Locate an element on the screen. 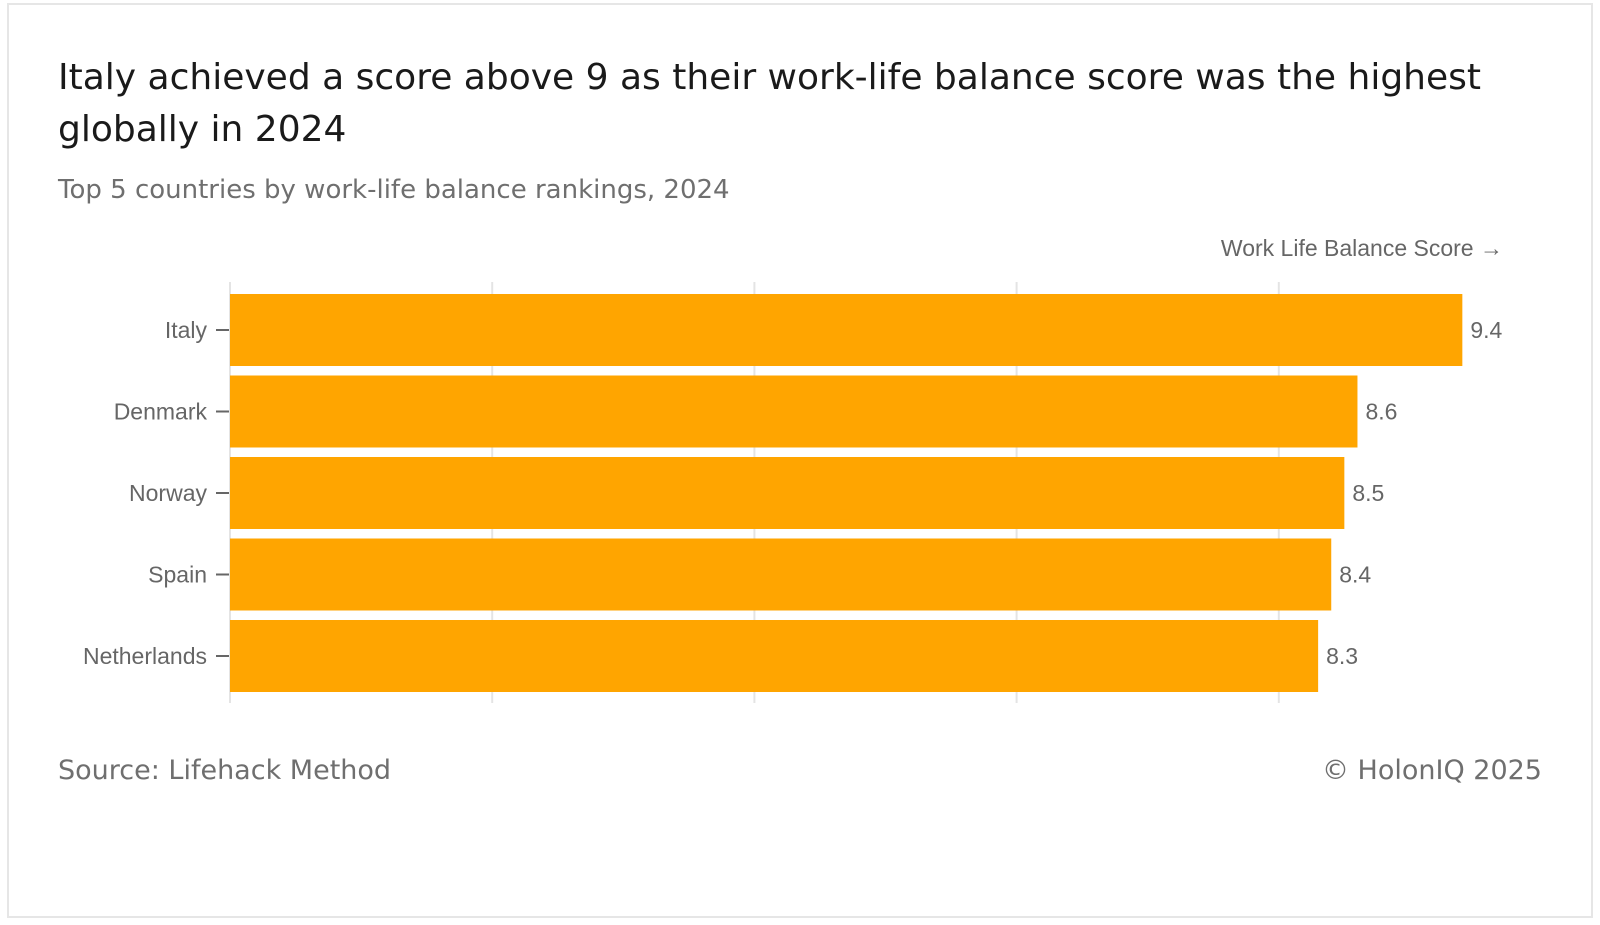  bar-netherlands is located at coordinates (774, 656).